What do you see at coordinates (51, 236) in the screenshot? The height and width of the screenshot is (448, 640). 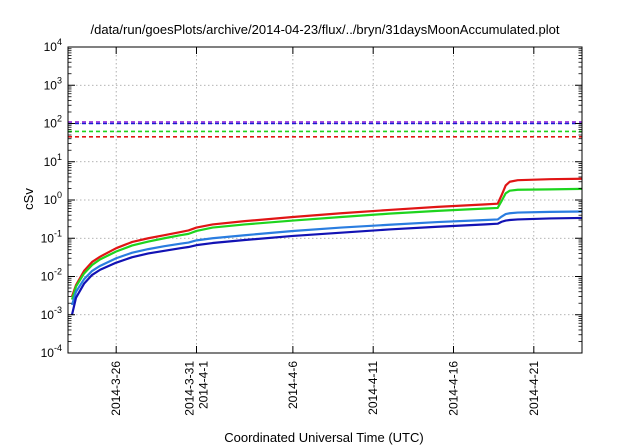 I see `y-tick-label: 10⁻¹` at bounding box center [51, 236].